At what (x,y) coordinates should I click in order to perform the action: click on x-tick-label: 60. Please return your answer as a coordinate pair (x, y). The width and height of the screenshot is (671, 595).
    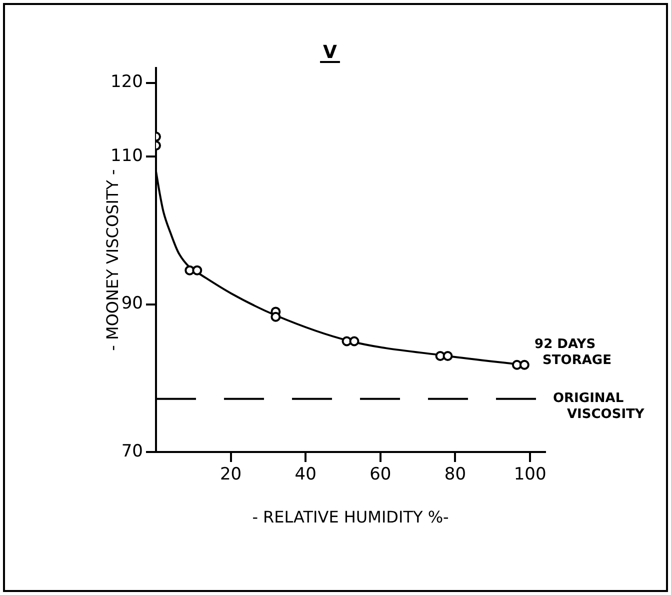
    Looking at the image, I should click on (381, 474).